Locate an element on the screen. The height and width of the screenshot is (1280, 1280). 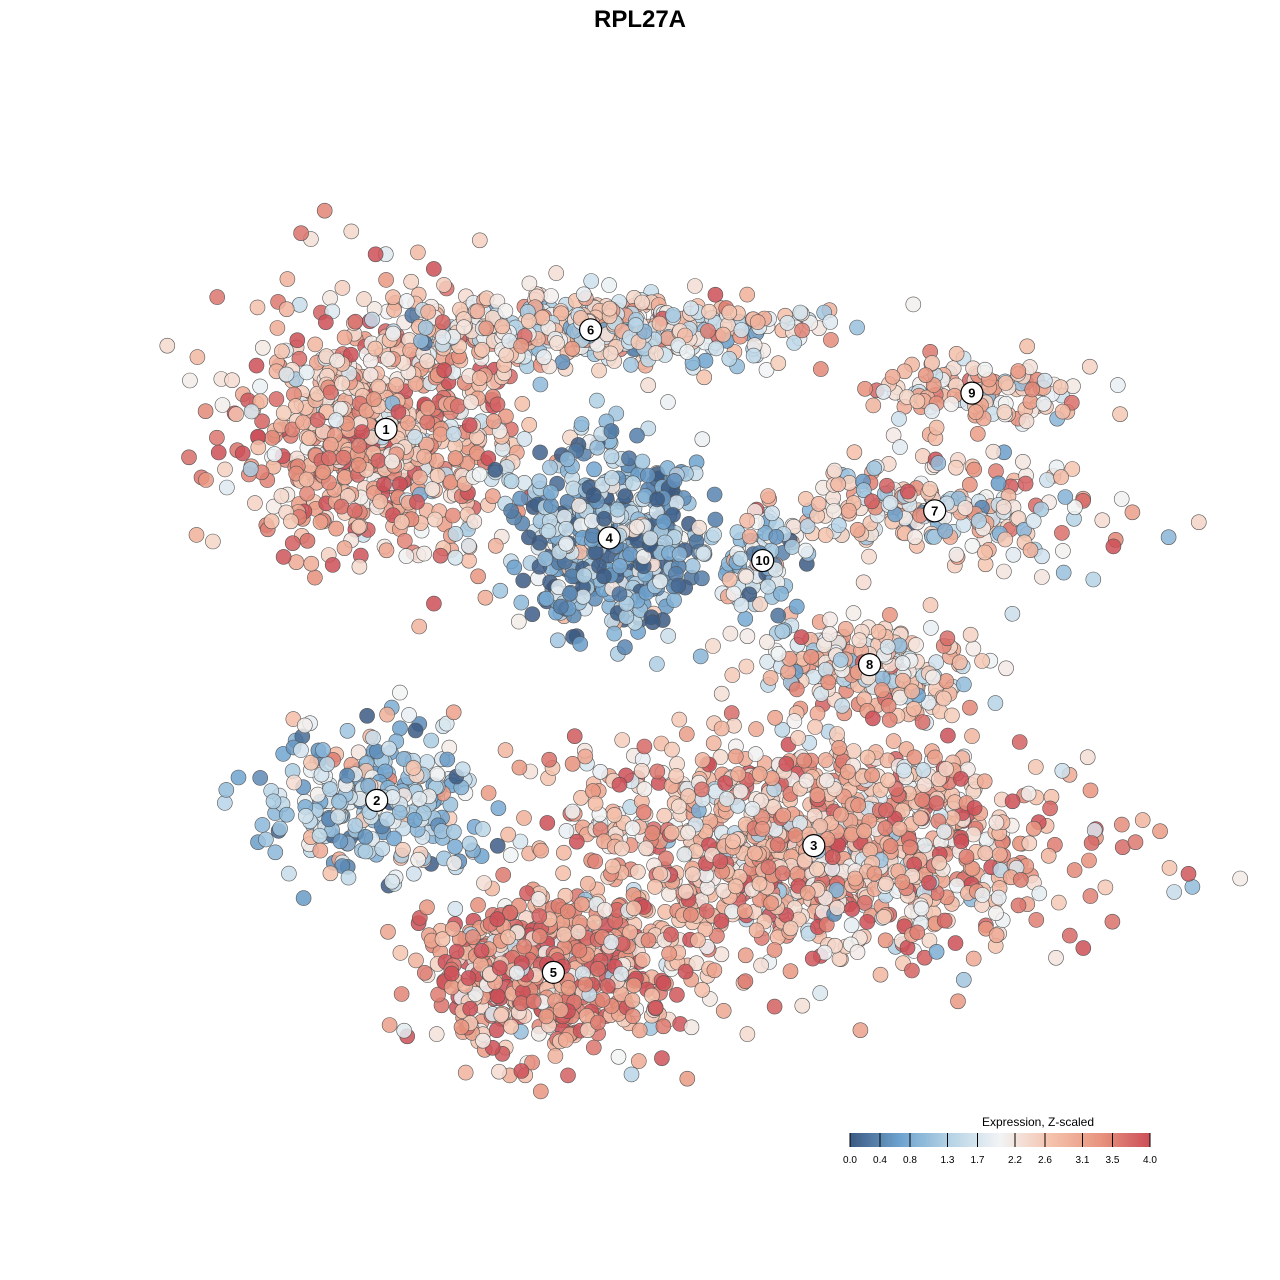
colorbar-tick-label: 0.4 is located at coordinates (880, 1160).